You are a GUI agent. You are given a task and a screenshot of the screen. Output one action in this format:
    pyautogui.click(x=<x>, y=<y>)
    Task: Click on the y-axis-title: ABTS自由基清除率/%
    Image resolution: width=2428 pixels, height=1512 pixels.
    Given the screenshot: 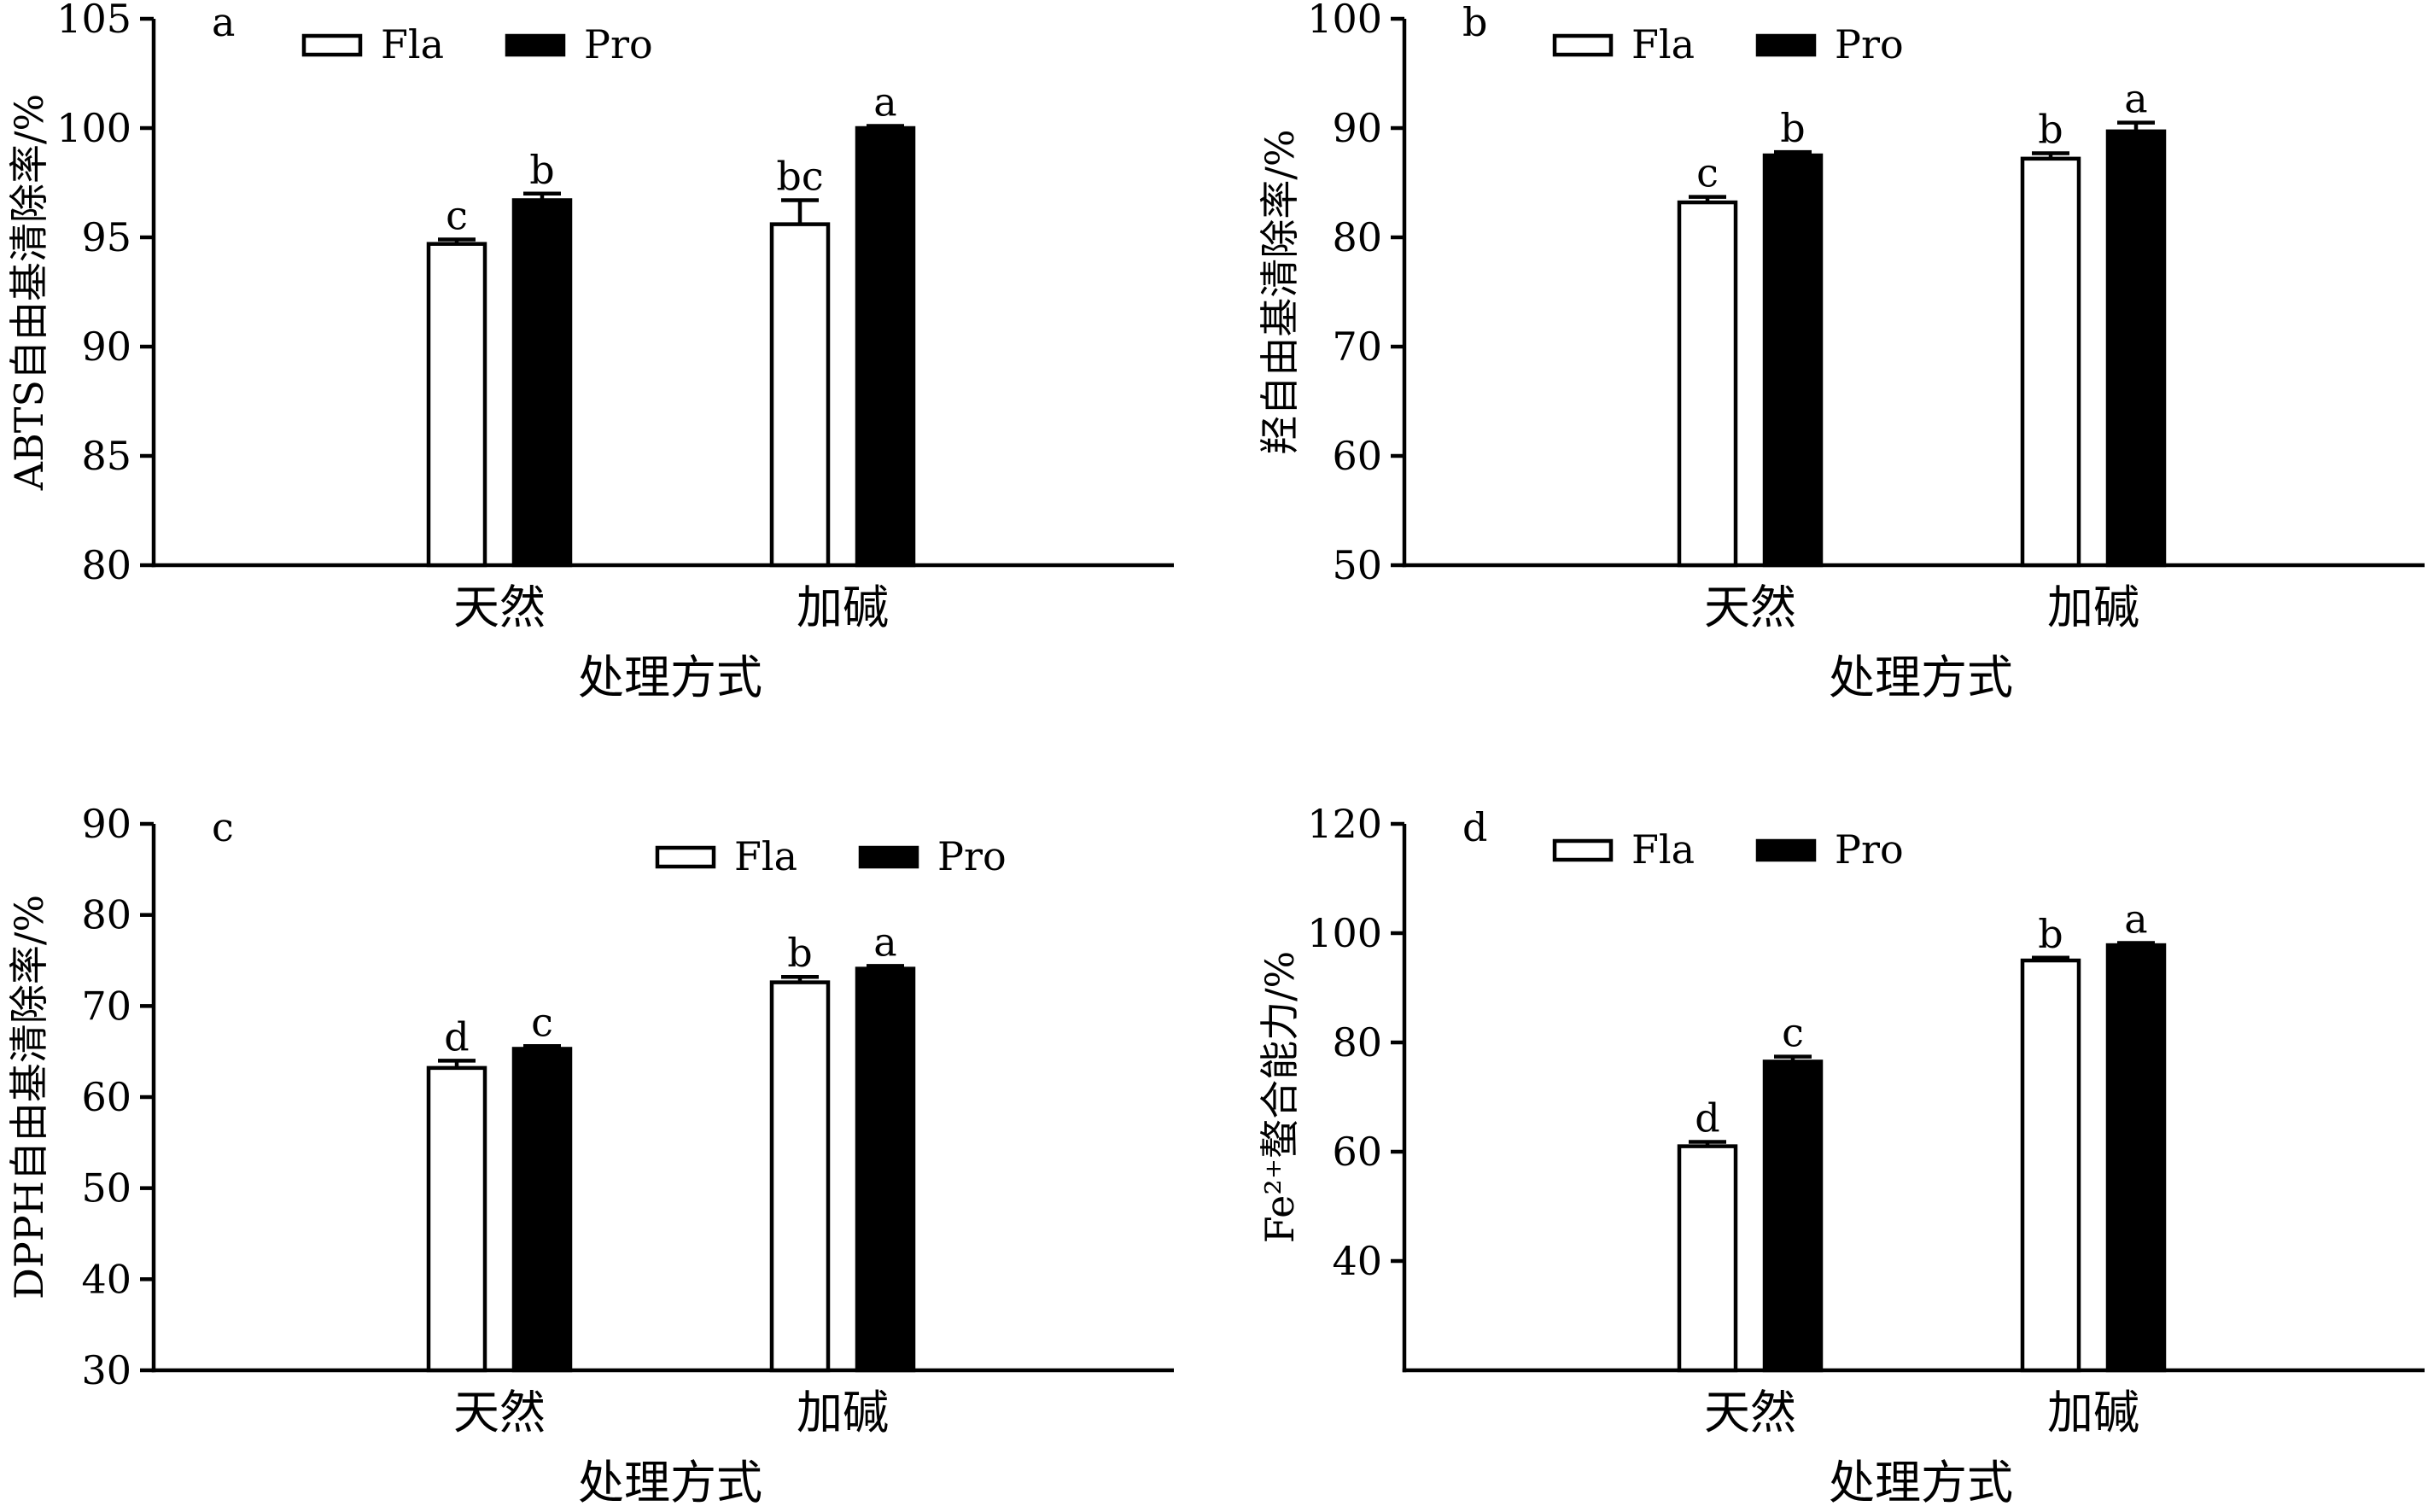 What is the action you would take?
    pyautogui.click(x=29, y=292)
    